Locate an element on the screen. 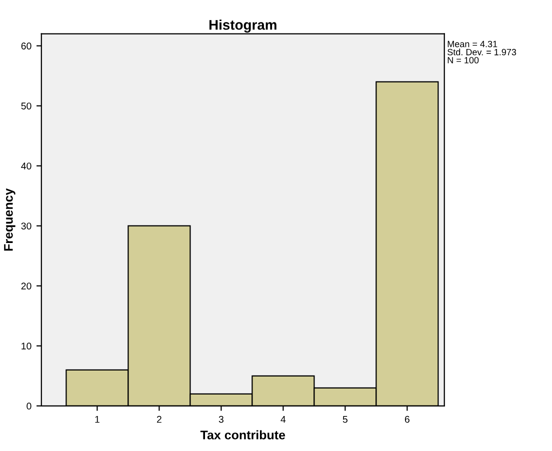 The width and height of the screenshot is (552, 451). text: Mean = 4.31 Std. Dev. = 1.973 N = 100 is located at coordinates (482, 52).